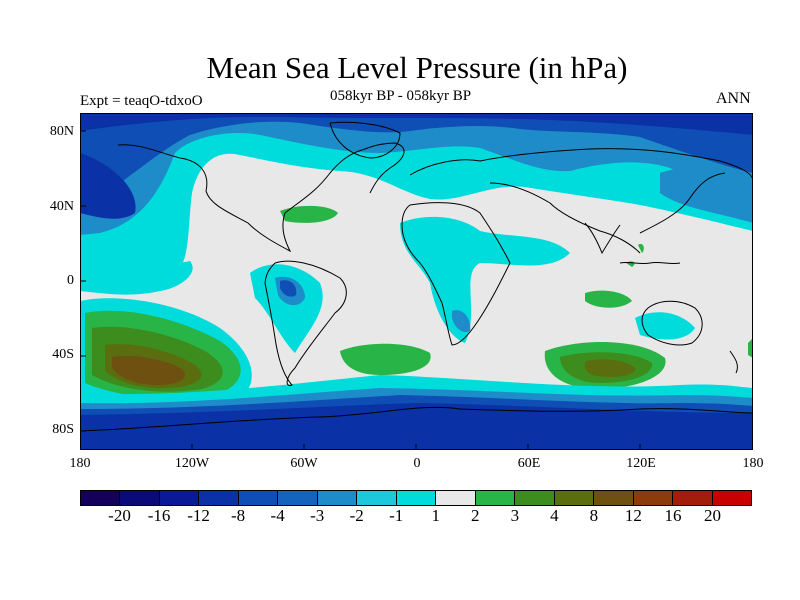  What do you see at coordinates (750, 348) in the screenshot?
I see `east-green-sliver` at bounding box center [750, 348].